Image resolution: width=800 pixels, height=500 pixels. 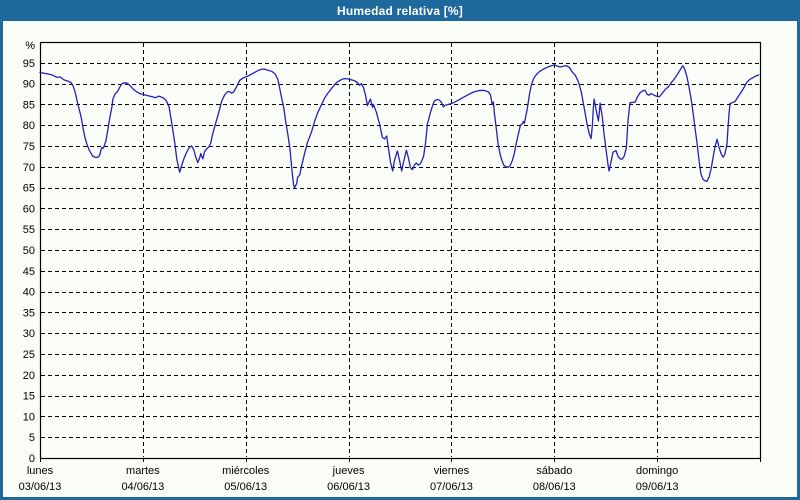 What do you see at coordinates (348, 471) in the screenshot?
I see `x-day-name-3: jueves` at bounding box center [348, 471].